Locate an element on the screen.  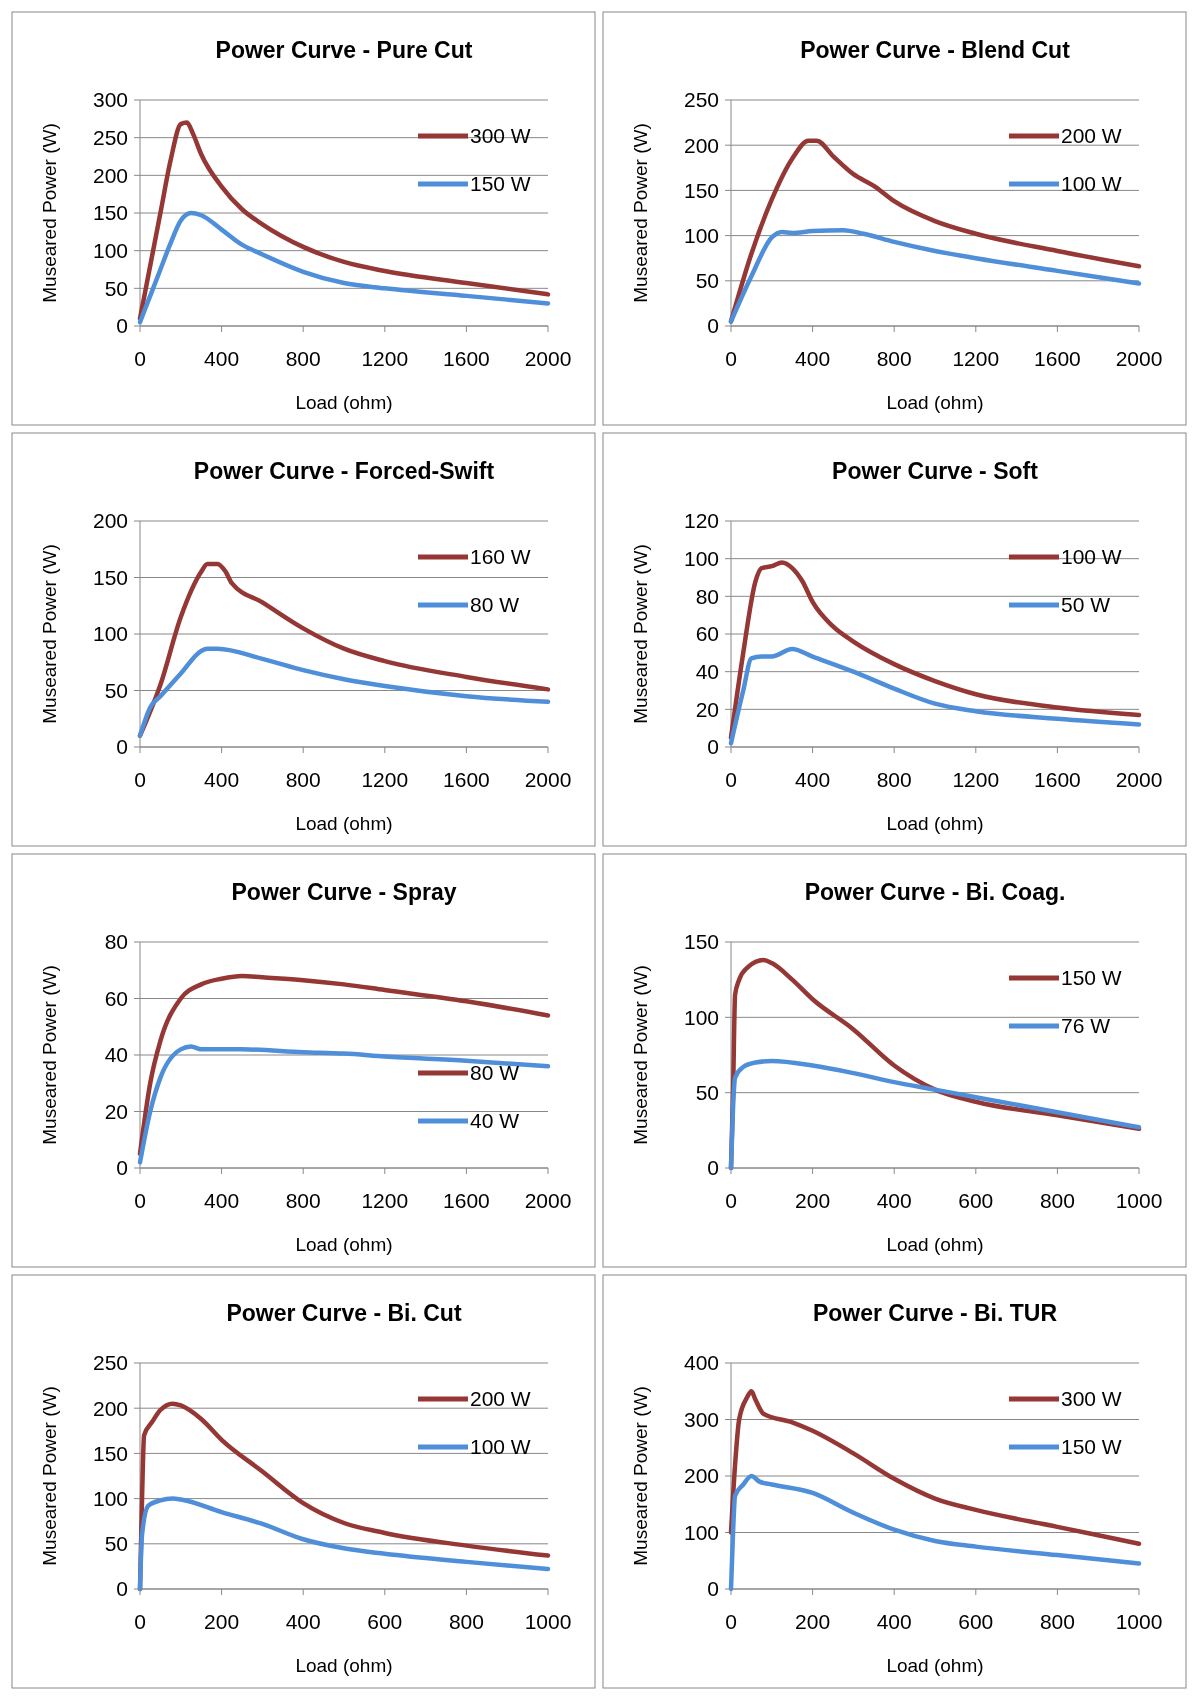
legend-label: 160 W is located at coordinates (500, 557).